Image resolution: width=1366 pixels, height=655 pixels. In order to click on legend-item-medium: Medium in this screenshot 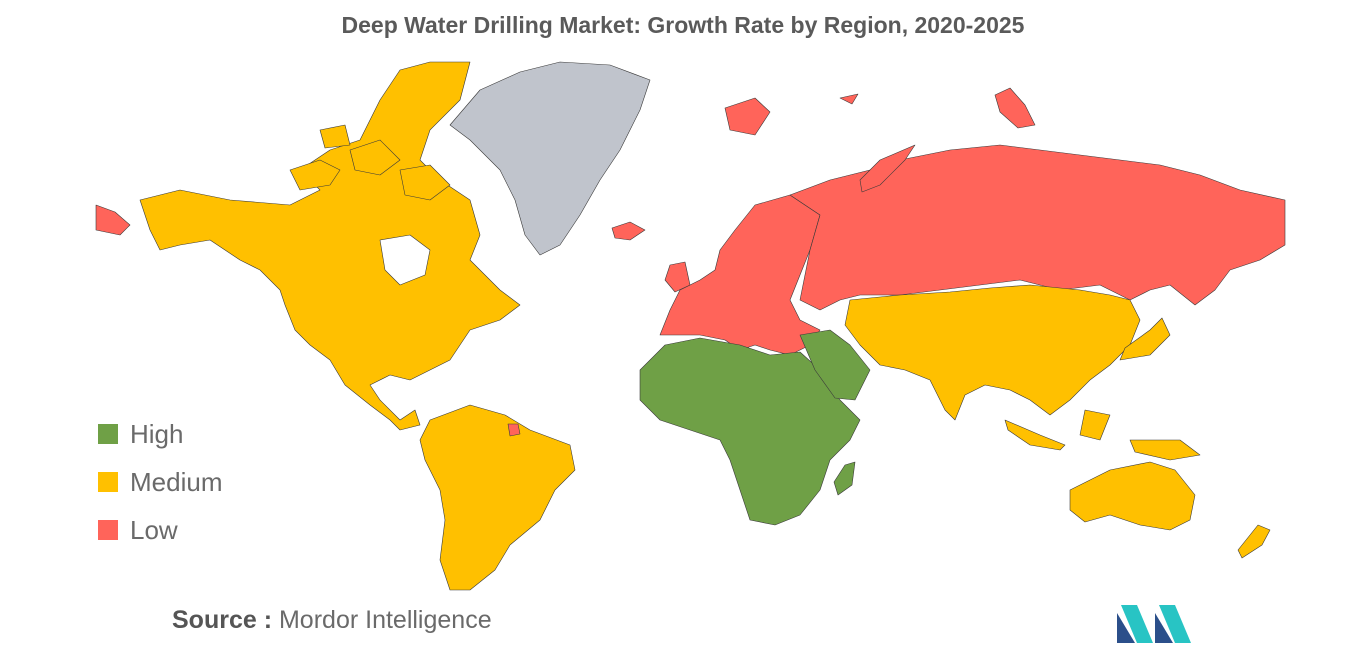, I will do `click(160, 482)`.